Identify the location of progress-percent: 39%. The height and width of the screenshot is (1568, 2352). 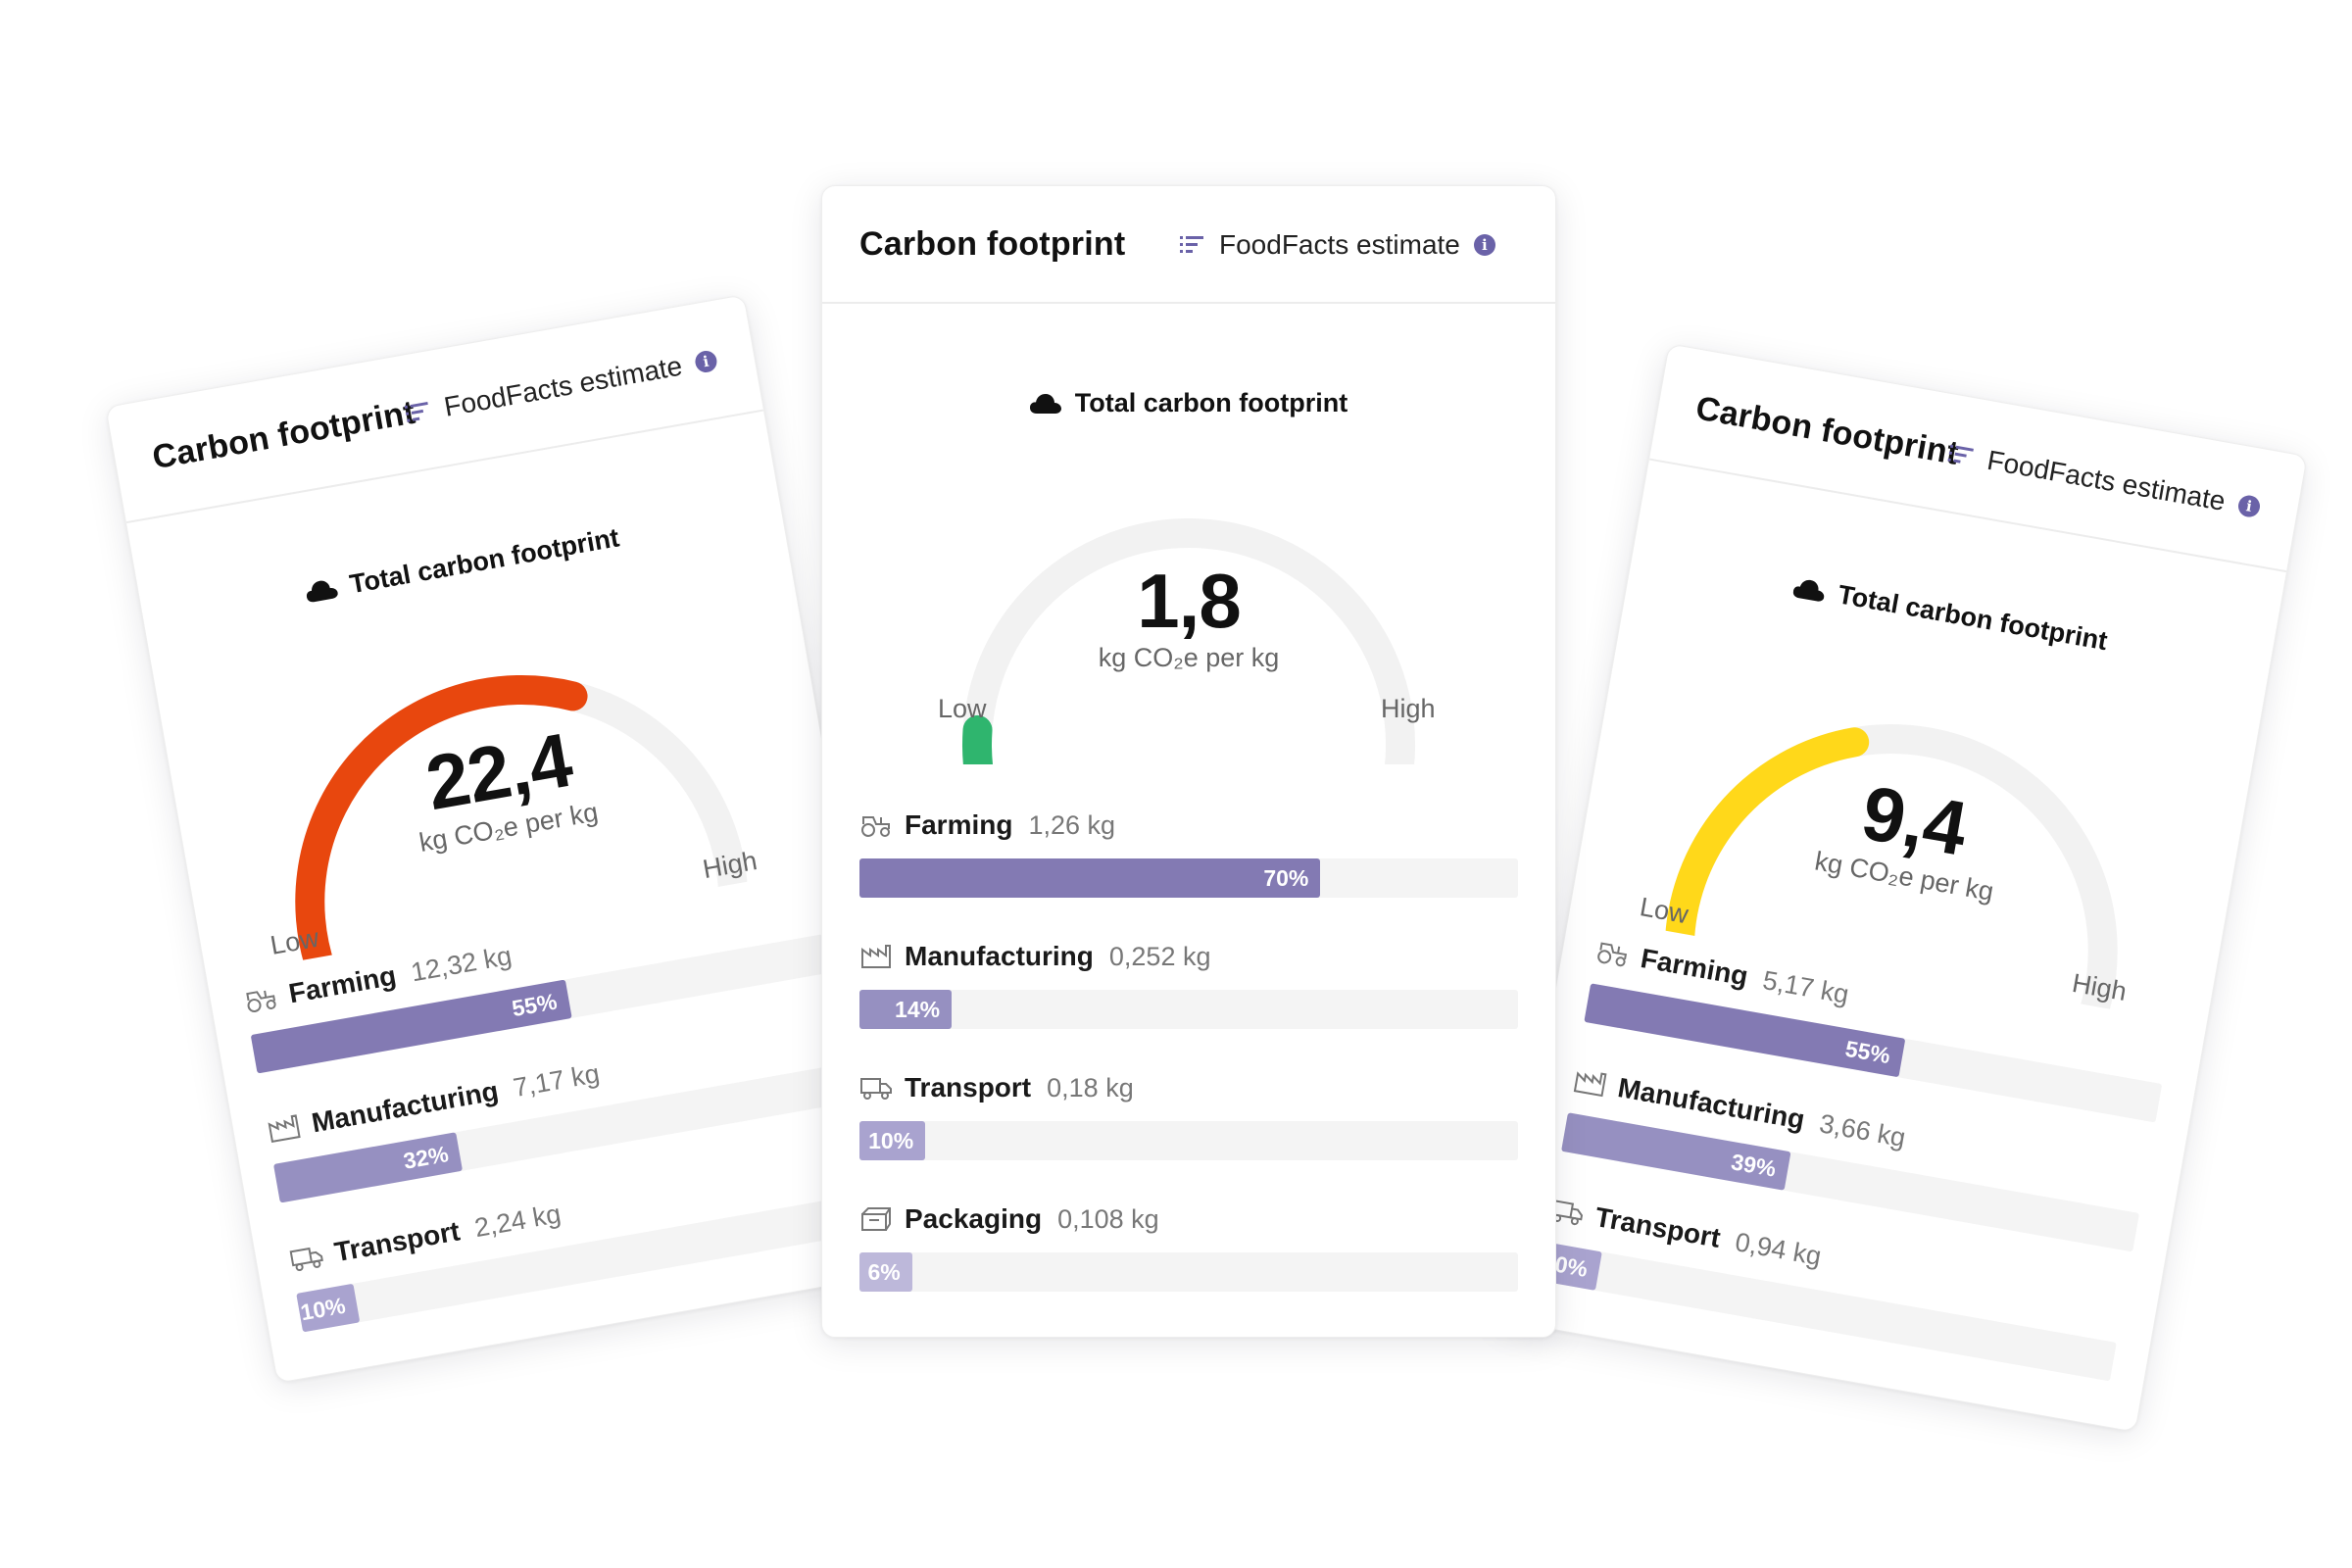
(1754, 1165).